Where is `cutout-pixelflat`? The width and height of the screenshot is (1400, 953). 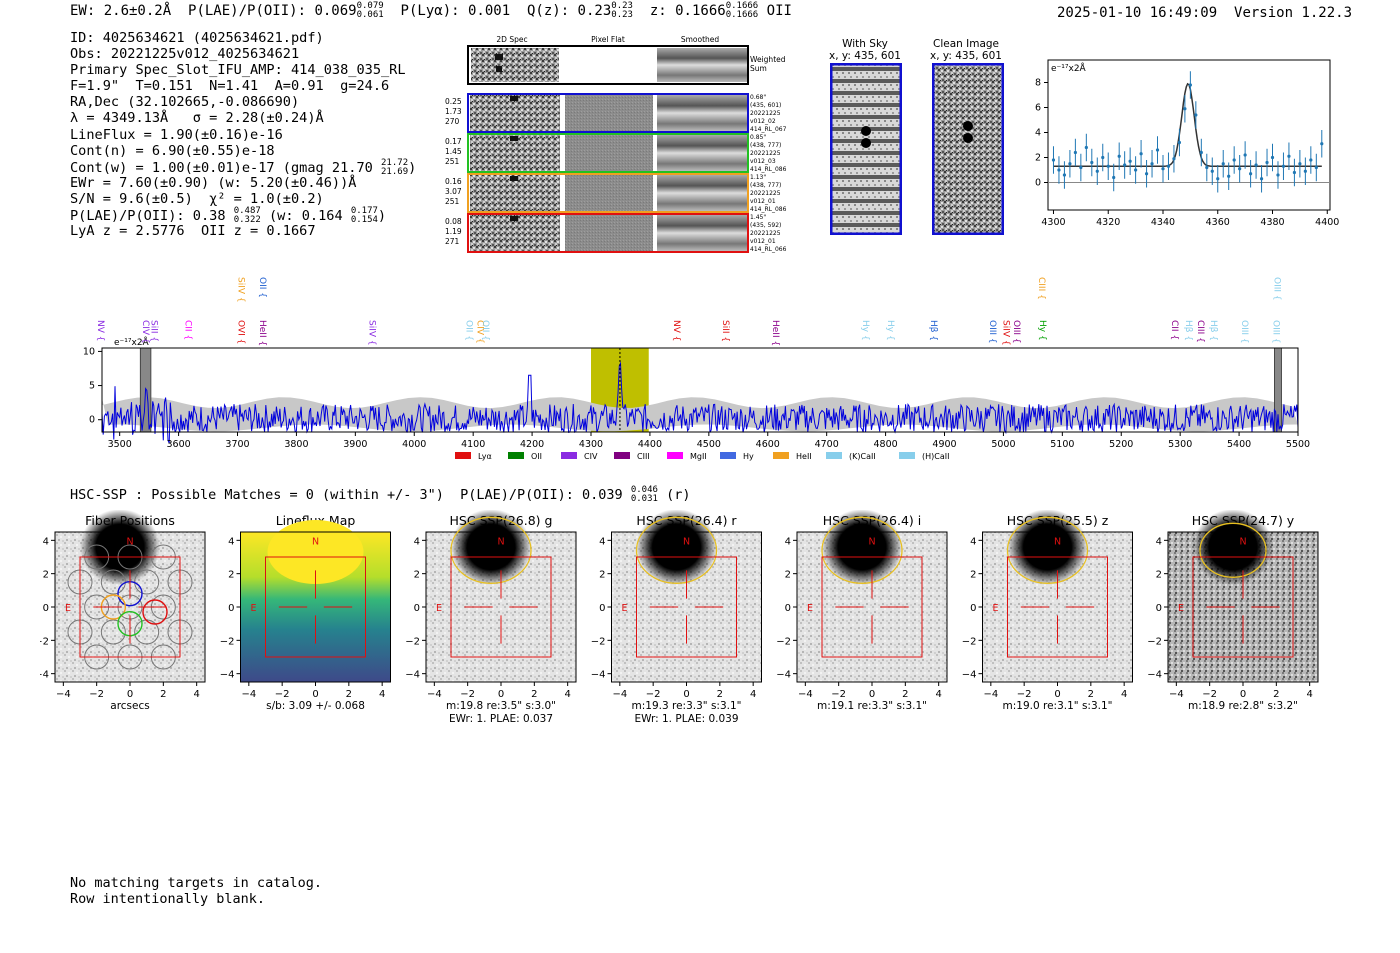 cutout-pixelflat is located at coordinates (609, 193).